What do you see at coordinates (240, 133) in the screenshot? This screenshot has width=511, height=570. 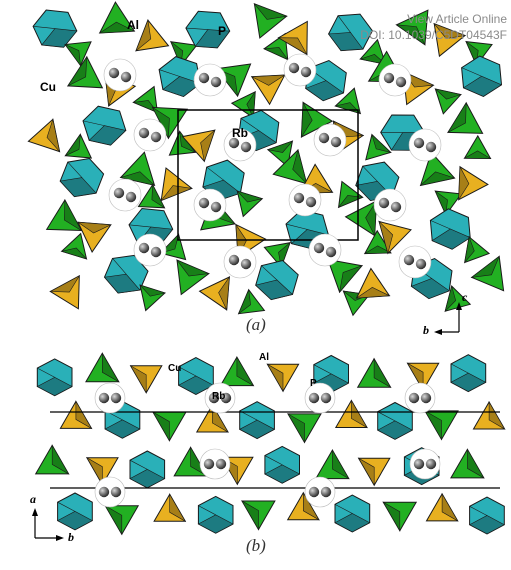 I see `label-rb-a: Rb` at bounding box center [240, 133].